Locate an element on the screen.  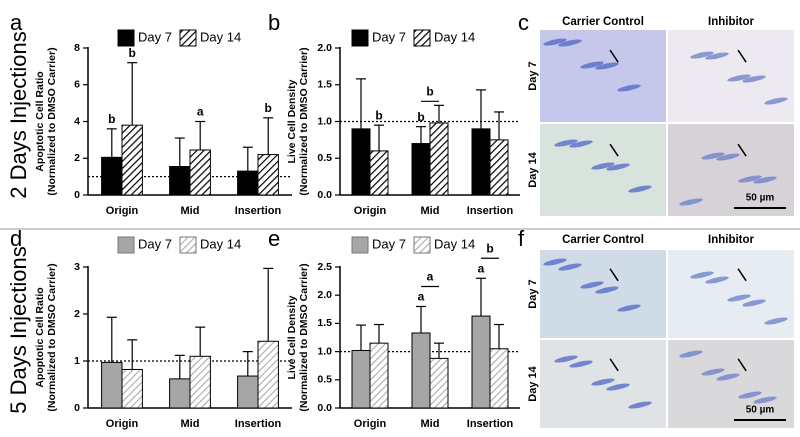
legend-label: Day 7 is located at coordinates (389, 36).